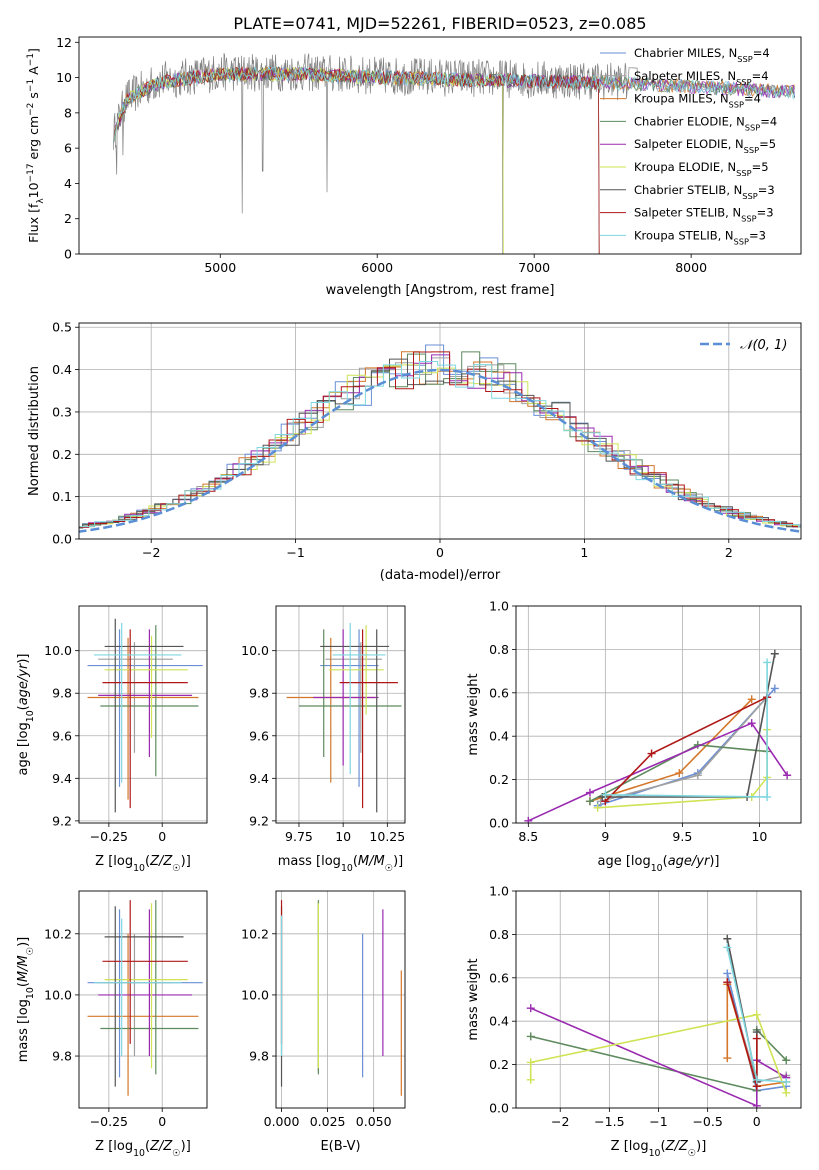  Describe the element at coordinates (62, 735) in the screenshot. I see `age_vs_z-ytick-label: 9.6` at that location.